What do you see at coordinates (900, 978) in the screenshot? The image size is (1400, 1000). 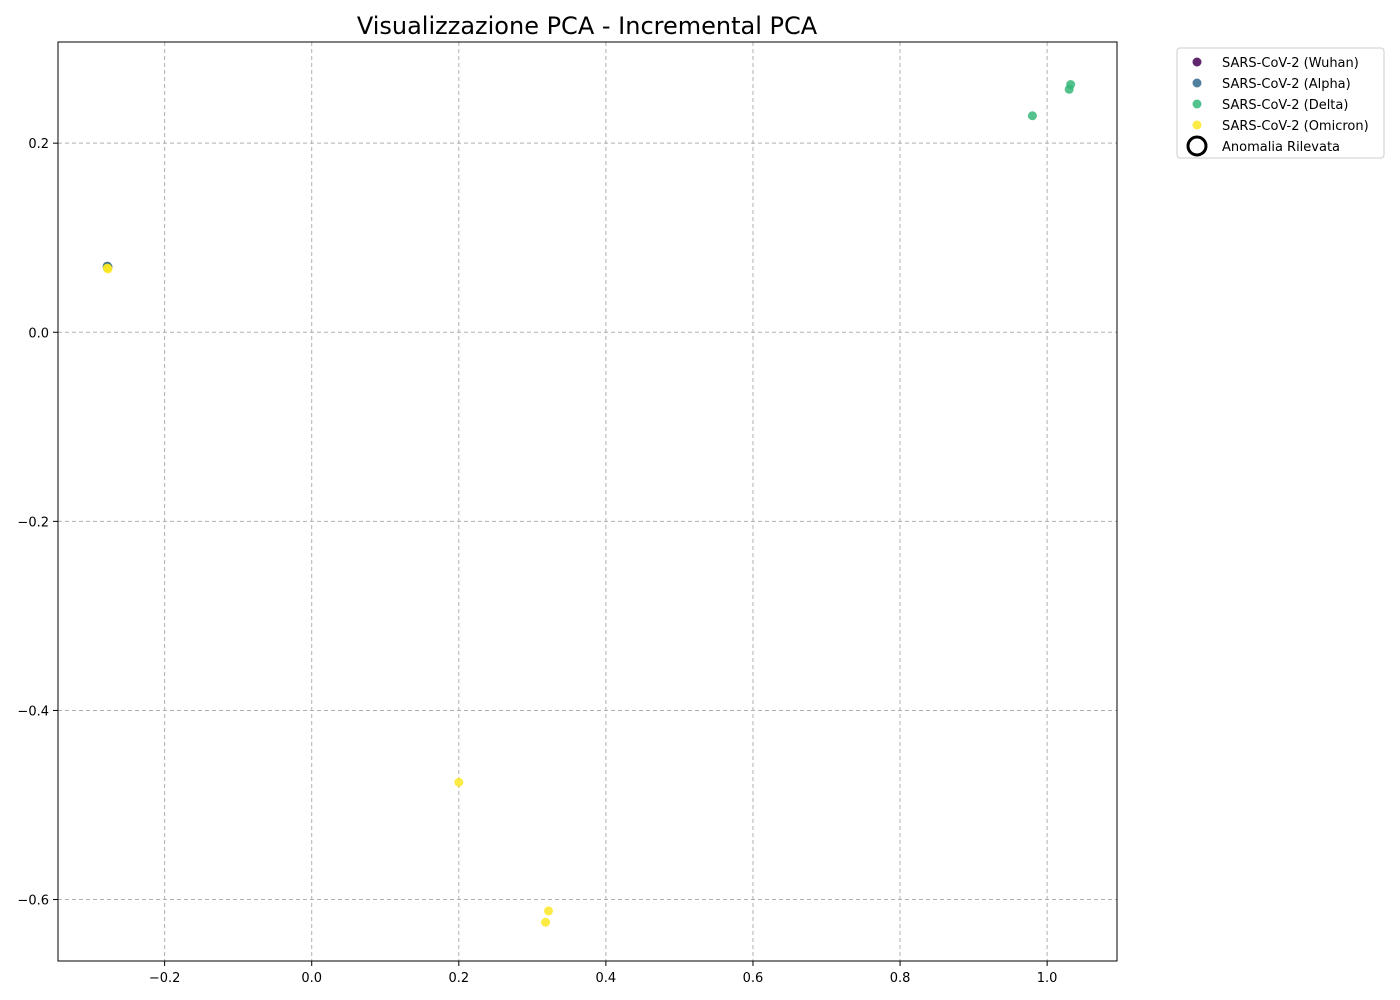 I see `x-tick-label: 0.8` at bounding box center [900, 978].